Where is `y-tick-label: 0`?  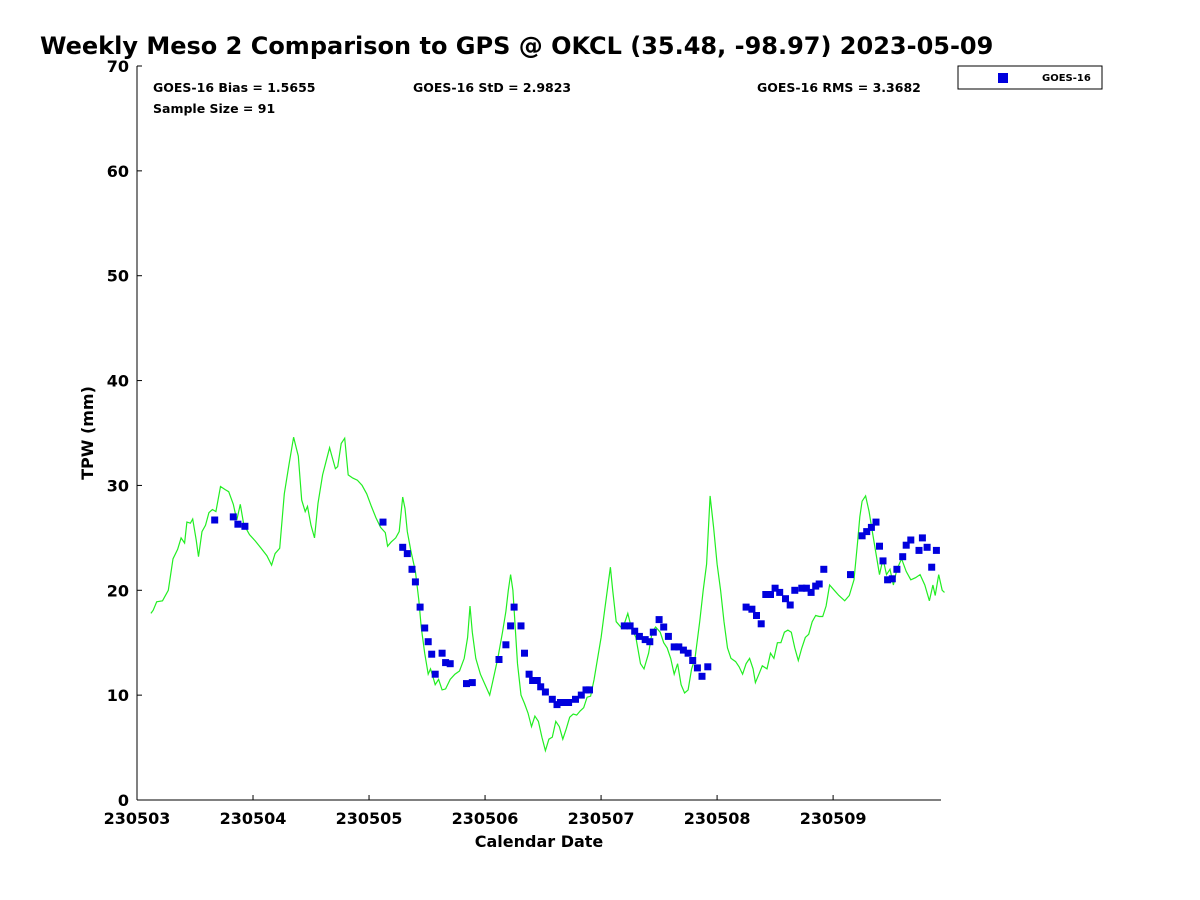 y-tick-label: 0 is located at coordinates (123, 800).